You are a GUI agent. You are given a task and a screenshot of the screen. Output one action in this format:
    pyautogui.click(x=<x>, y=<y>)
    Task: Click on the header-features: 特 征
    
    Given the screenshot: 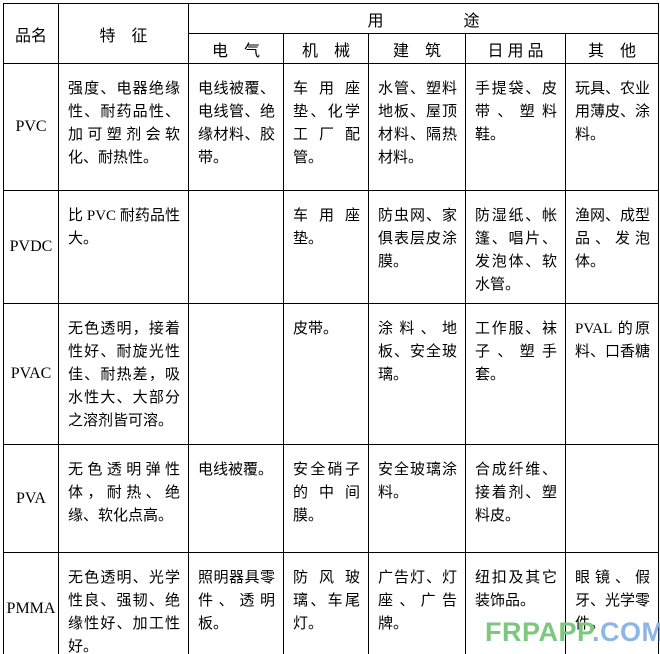 What is the action you would take?
    pyautogui.click(x=123, y=33)
    